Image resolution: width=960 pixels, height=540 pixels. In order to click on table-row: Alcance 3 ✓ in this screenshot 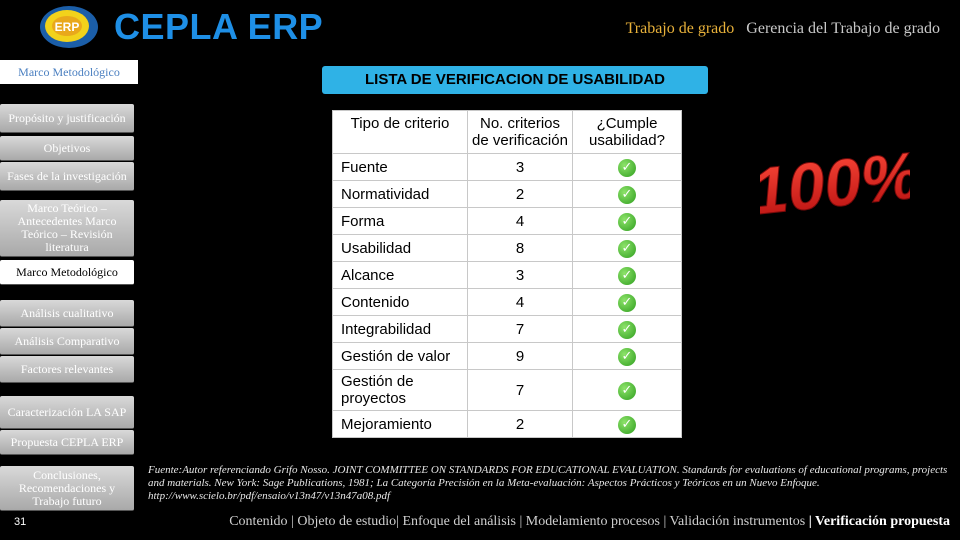, I will do `click(507, 275)`.